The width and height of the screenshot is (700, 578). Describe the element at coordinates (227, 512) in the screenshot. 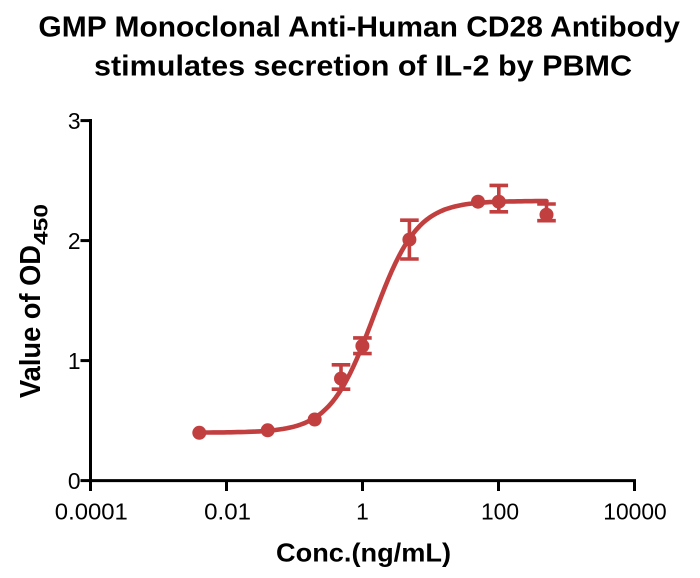

I see `svg-text: 0.01` at that location.